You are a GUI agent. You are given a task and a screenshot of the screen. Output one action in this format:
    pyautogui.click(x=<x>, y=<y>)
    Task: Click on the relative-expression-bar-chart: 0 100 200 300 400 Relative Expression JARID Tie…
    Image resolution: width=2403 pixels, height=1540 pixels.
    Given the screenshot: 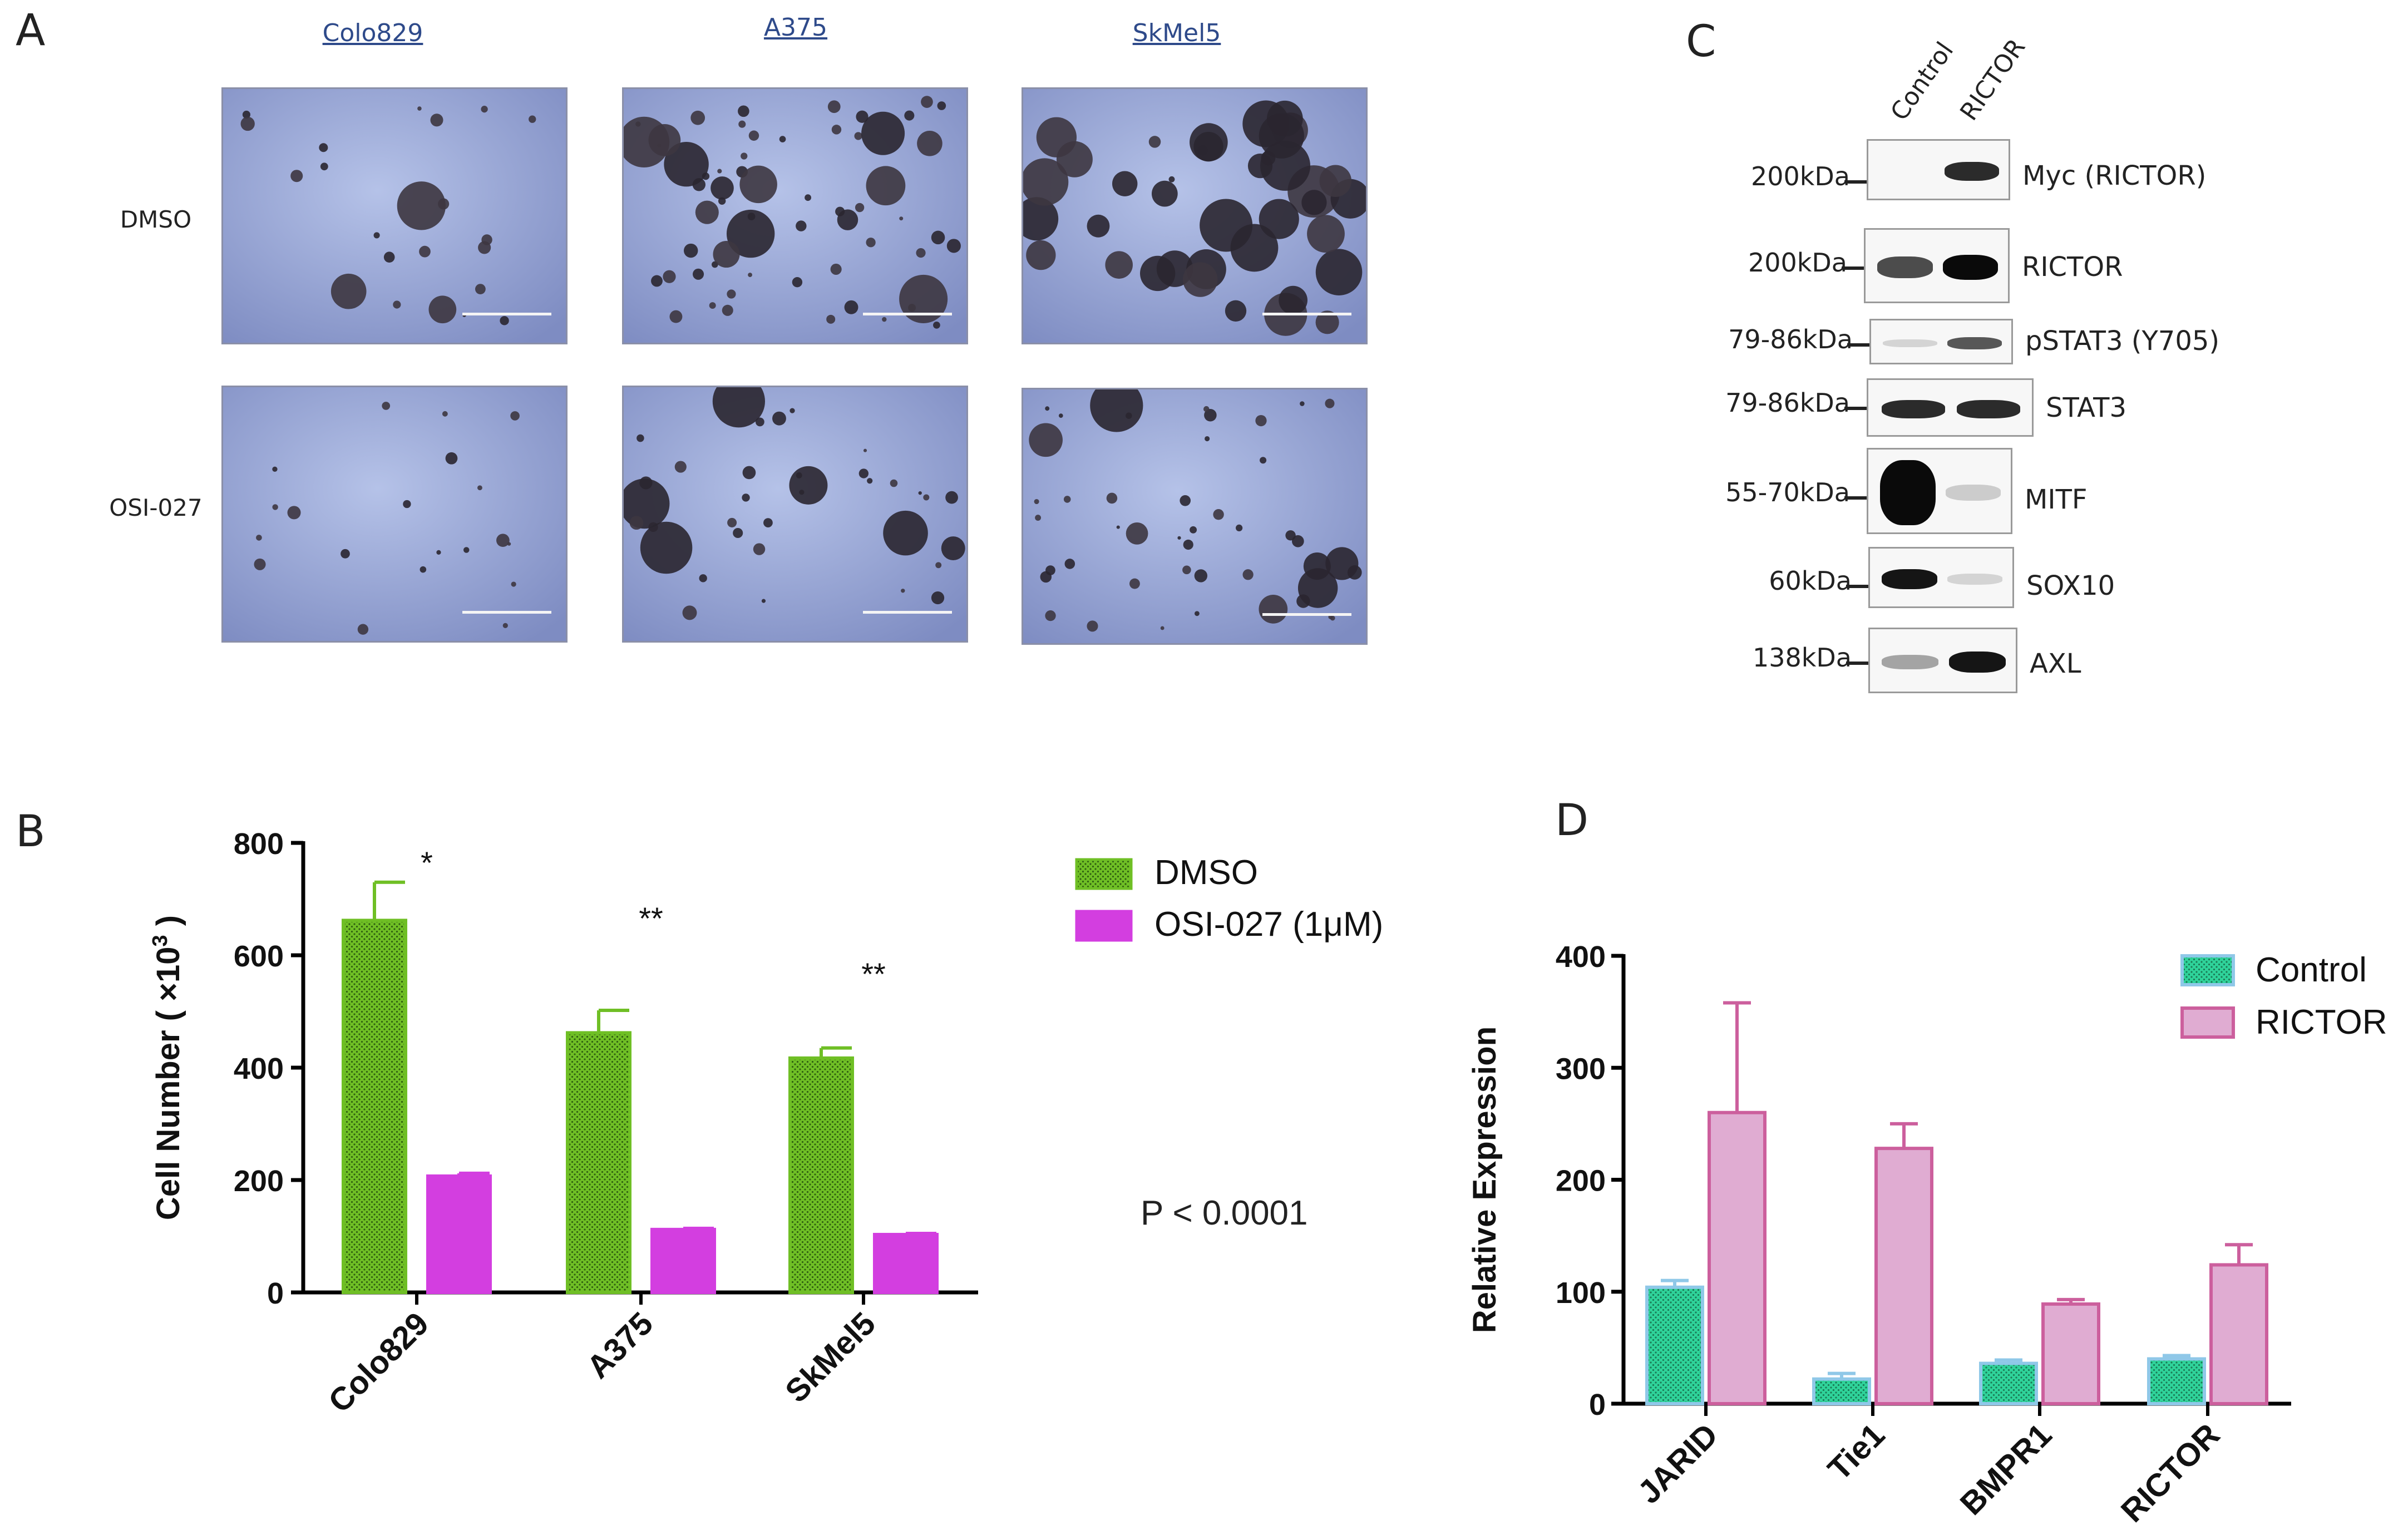 What is the action you would take?
    pyautogui.click(x=1927, y=1234)
    